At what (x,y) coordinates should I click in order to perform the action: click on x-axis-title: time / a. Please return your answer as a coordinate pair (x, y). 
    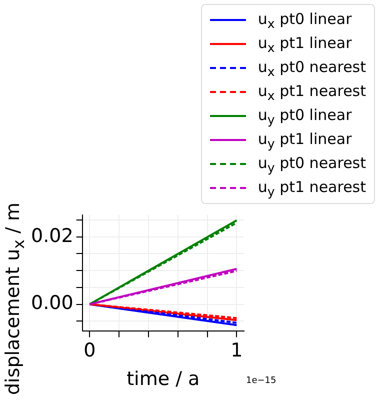
    Looking at the image, I should click on (163, 379).